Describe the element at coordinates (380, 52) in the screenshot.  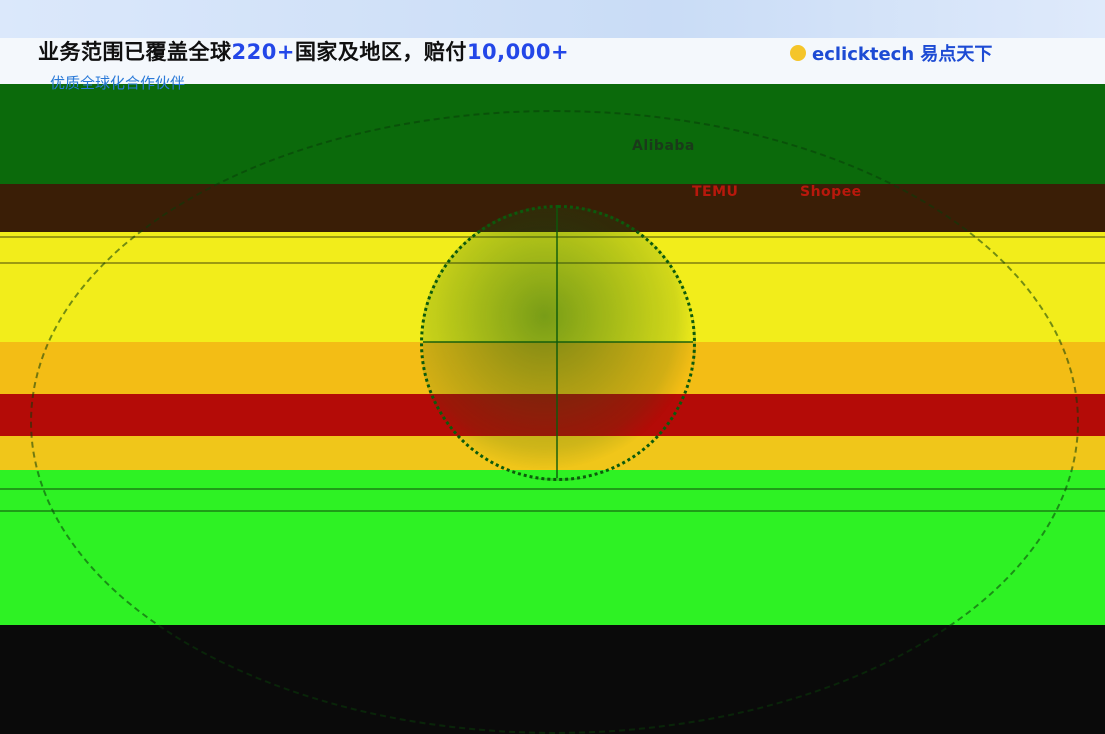
I see `headline-mid: 国家及地区，赔付` at that location.